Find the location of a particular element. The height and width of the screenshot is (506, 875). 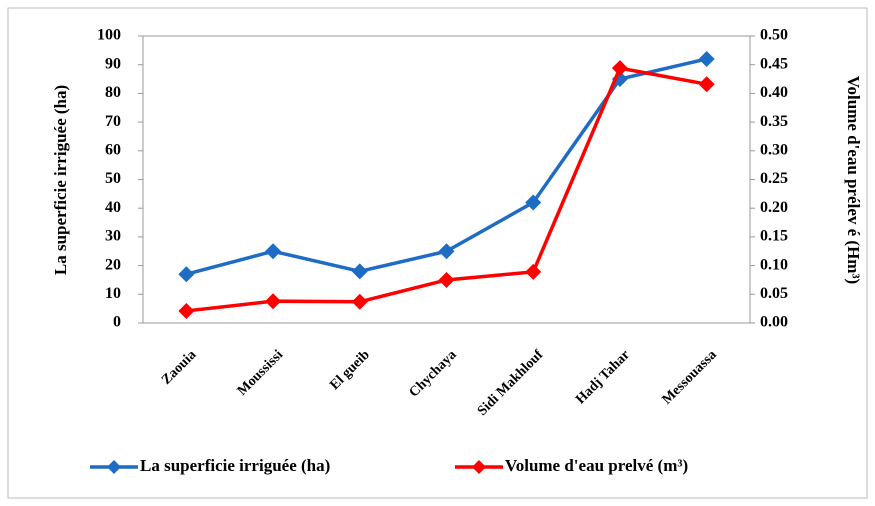

y2-tick-label: 0.45 is located at coordinates (774, 63).